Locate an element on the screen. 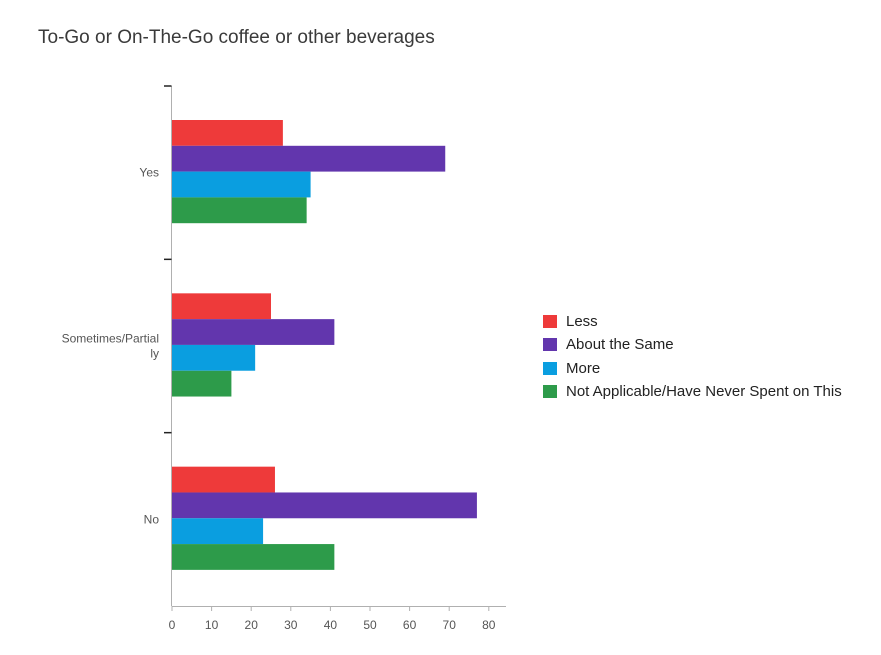  y-category-label: Sometimes/Partial is located at coordinates (110, 339).